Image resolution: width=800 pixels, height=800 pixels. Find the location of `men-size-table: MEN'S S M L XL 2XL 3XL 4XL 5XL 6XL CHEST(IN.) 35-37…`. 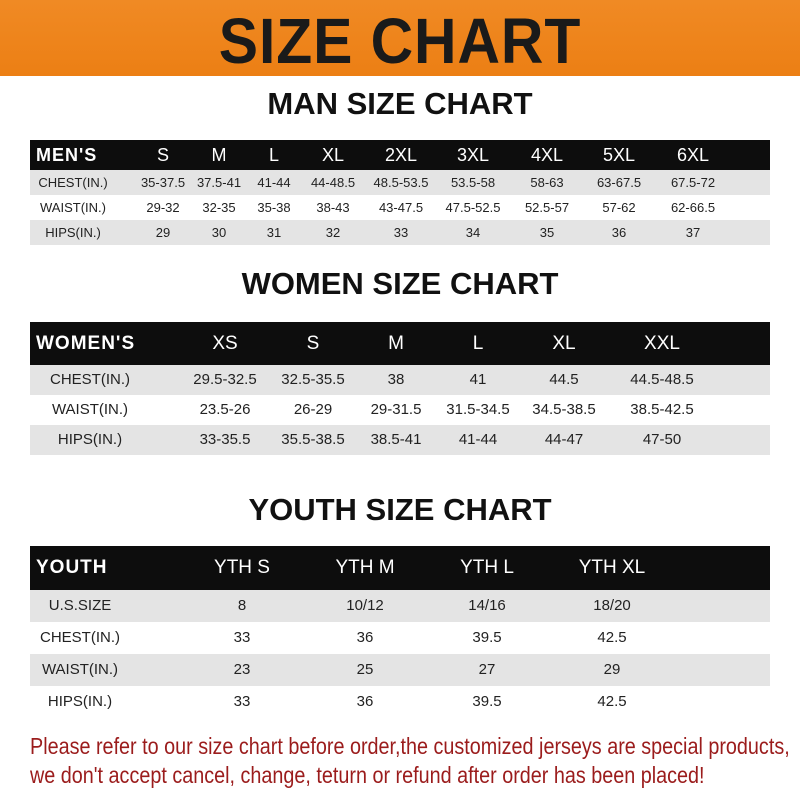

men-size-table: MEN'S S M L XL 2XL 3XL 4XL 5XL 6XL CHEST(IN.) 35-37… is located at coordinates (400, 192).